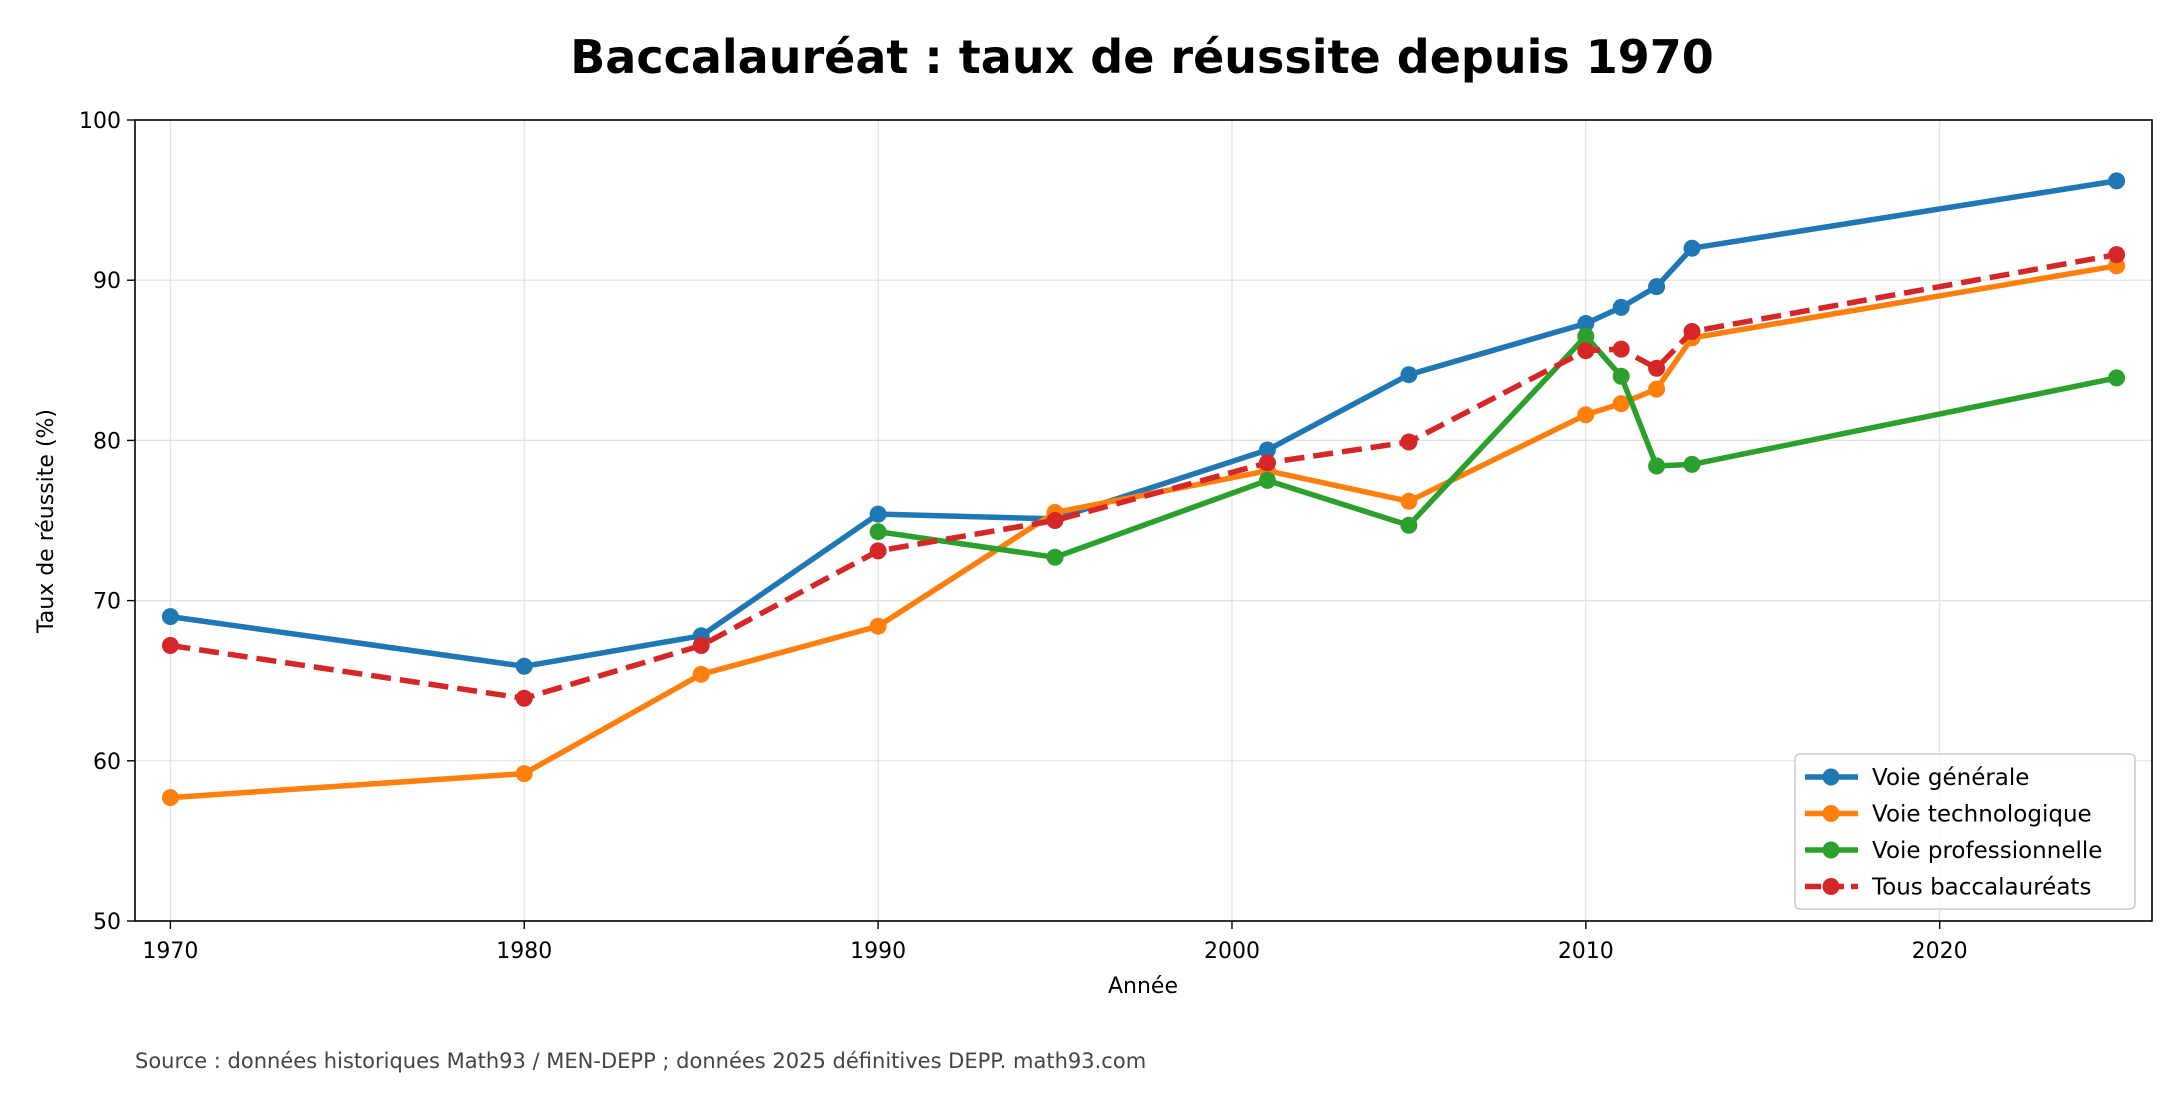  What do you see at coordinates (878, 951) in the screenshot?
I see `x-tick-label: 1990` at bounding box center [878, 951].